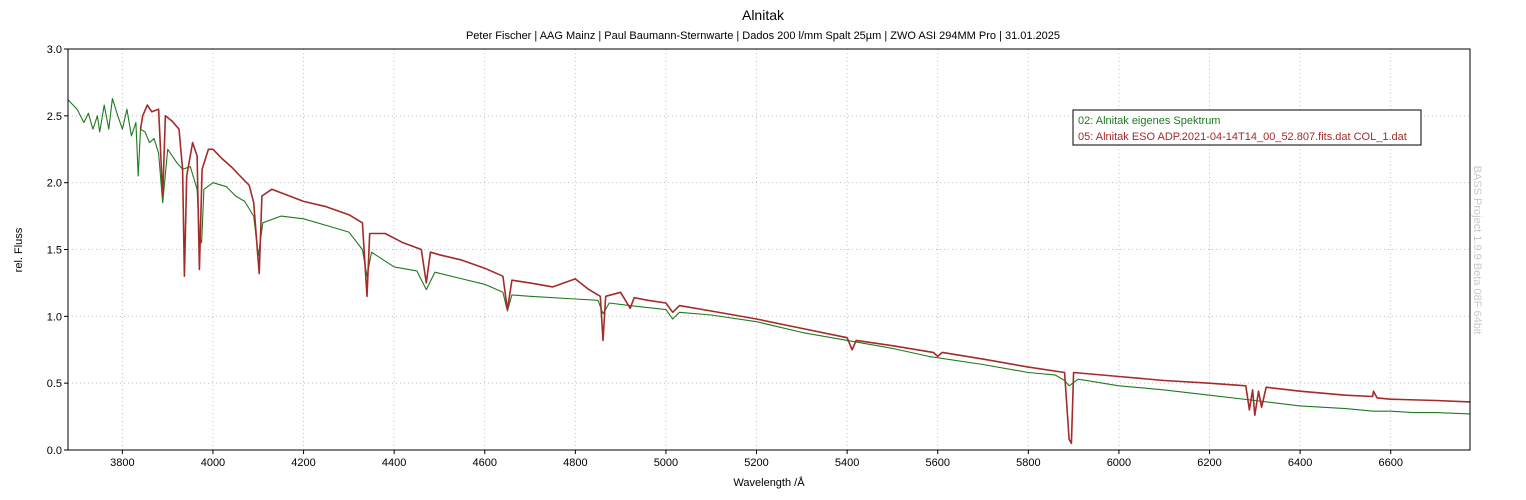 The width and height of the screenshot is (1526, 500). I want to click on x-tick-label: 4000, so click(213, 463).